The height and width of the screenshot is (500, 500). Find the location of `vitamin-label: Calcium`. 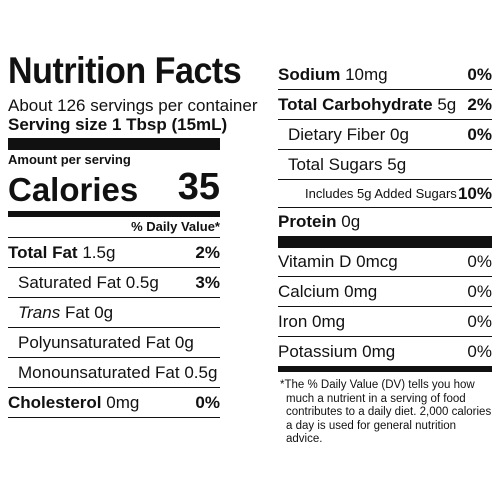

vitamin-label: Calcium is located at coordinates (309, 291).